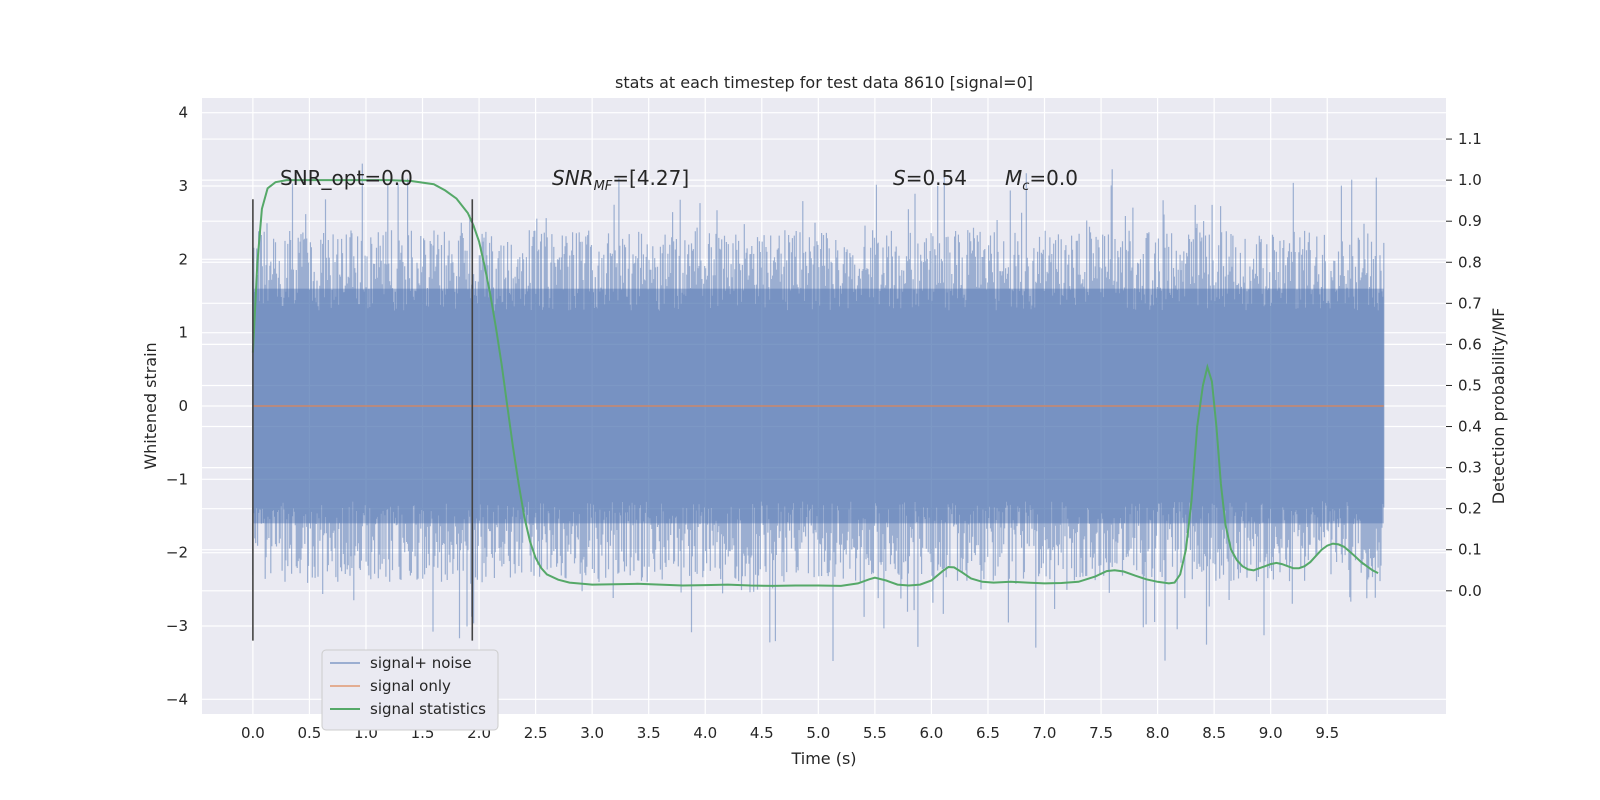  What do you see at coordinates (603, 186) in the screenshot?
I see `snr-mf-subscript: MF` at bounding box center [603, 186].